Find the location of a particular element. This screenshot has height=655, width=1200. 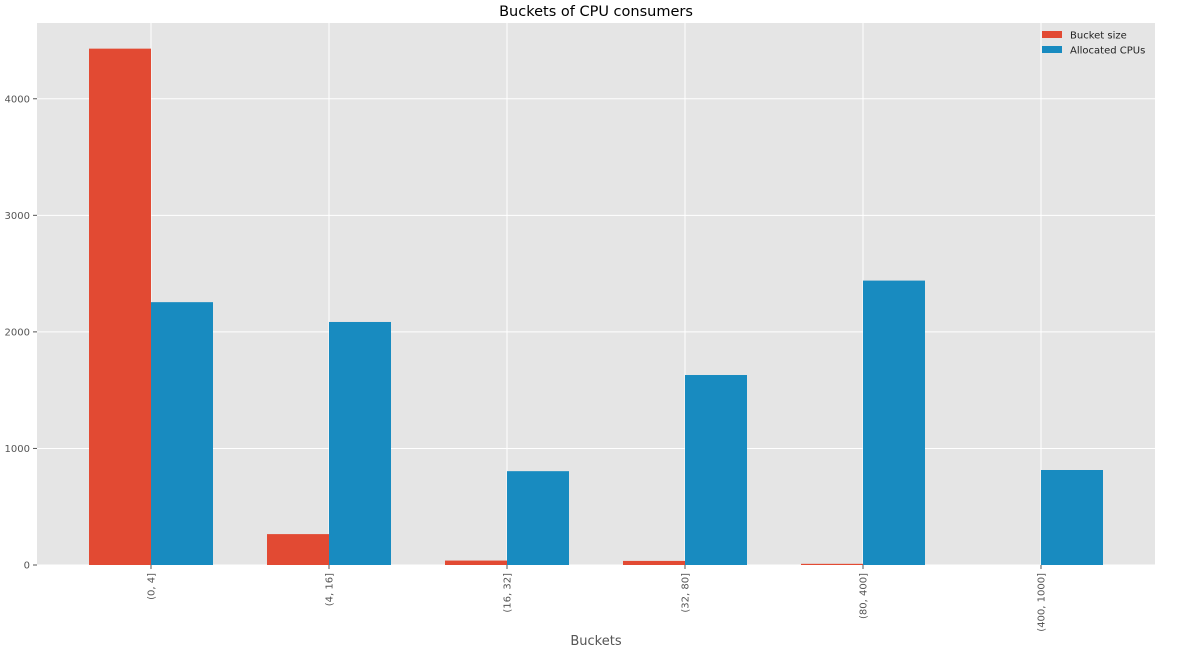

y-tick-label: 4000 is located at coordinates (17, 99).